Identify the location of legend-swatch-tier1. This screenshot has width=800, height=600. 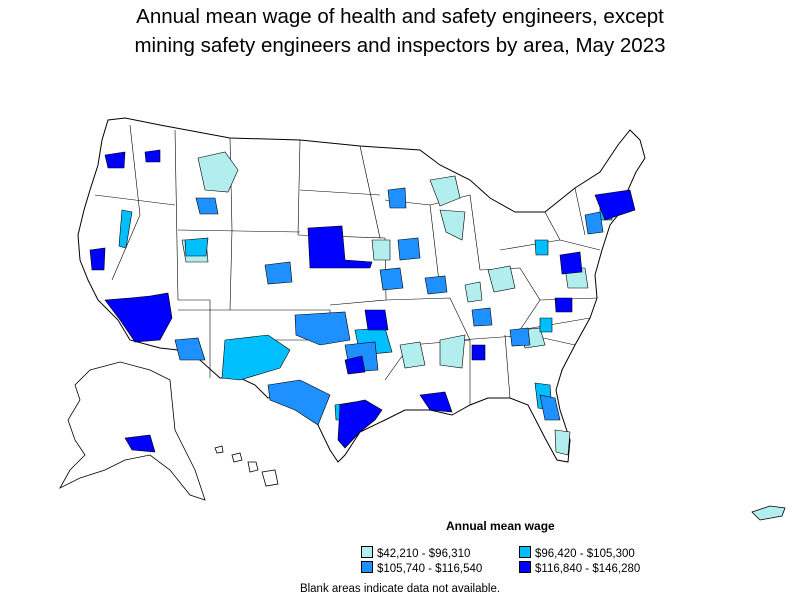
(367, 552).